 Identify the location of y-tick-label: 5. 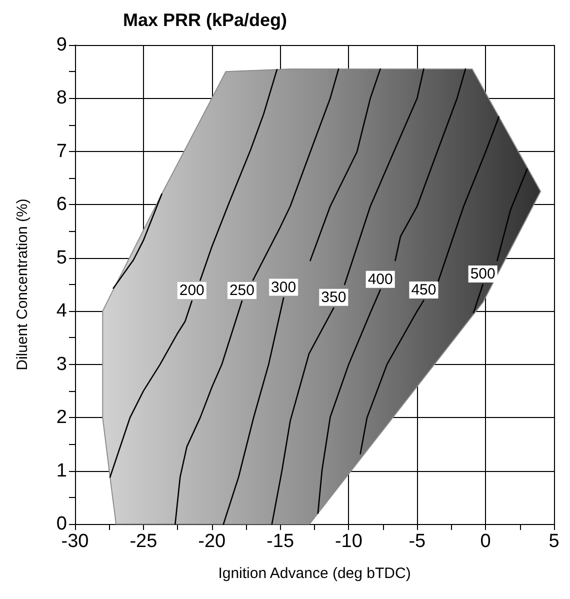
(61, 257).